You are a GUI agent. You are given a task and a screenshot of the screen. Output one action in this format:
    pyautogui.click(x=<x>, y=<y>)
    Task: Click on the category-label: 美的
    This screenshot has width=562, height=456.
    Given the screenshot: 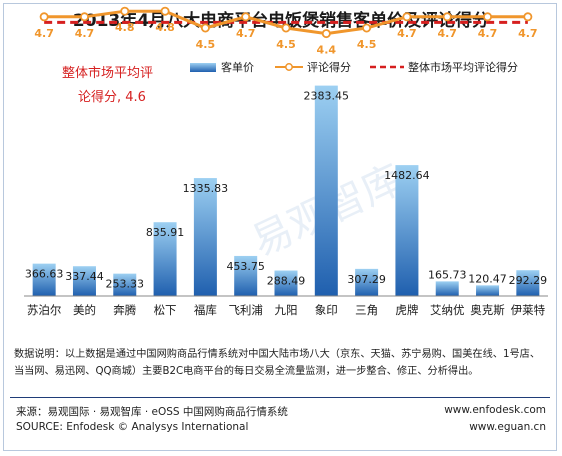 What is the action you would take?
    pyautogui.click(x=84, y=310)
    